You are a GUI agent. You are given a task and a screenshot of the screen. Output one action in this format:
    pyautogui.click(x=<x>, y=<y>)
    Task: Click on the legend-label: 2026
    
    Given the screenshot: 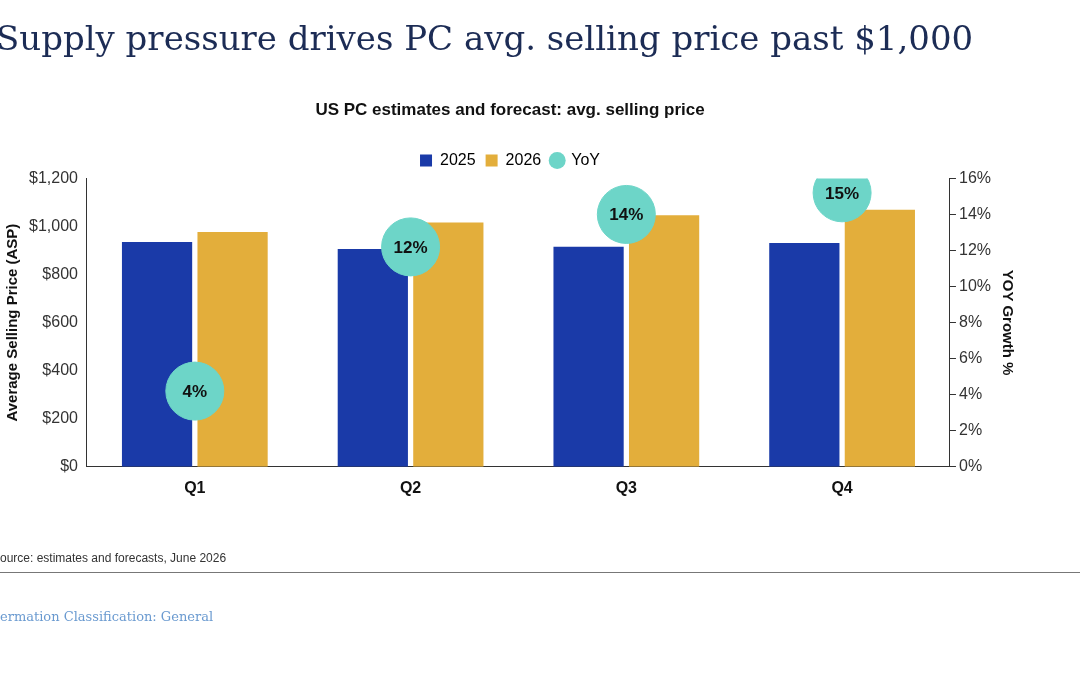 What is the action you would take?
    pyautogui.click(x=523, y=159)
    